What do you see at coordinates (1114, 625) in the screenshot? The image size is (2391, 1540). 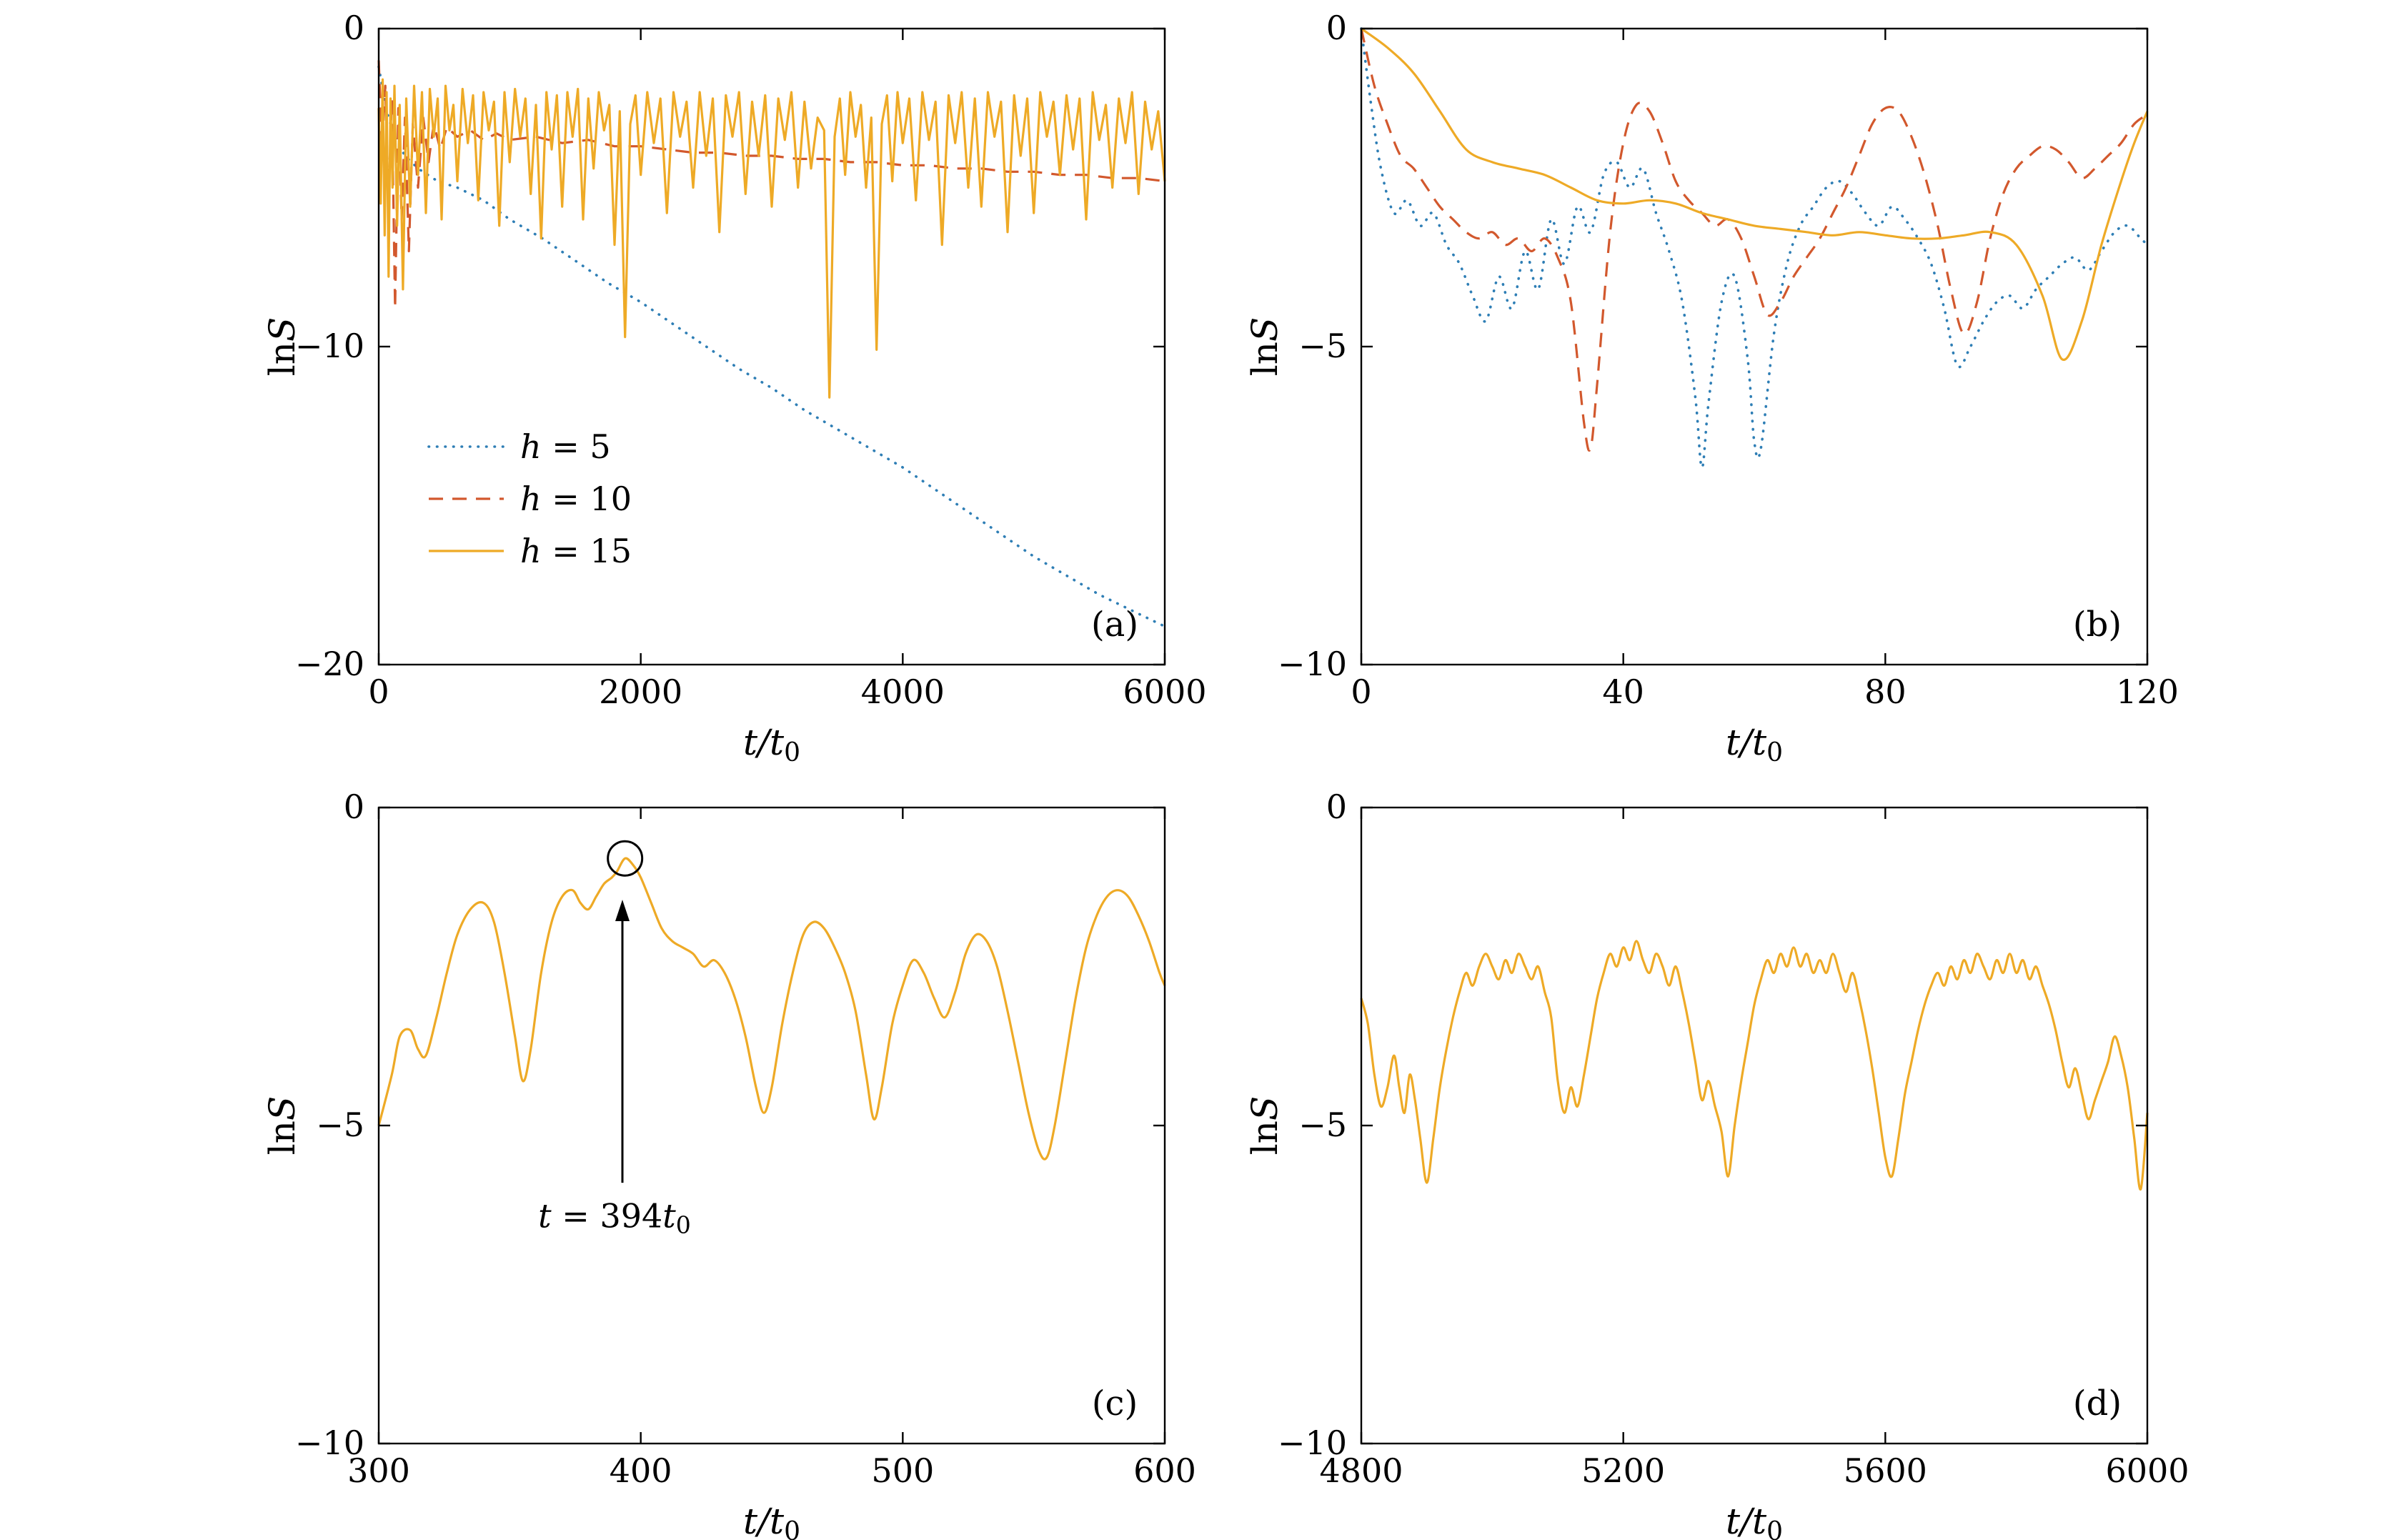 I see `label-text: (a)` at bounding box center [1114, 625].